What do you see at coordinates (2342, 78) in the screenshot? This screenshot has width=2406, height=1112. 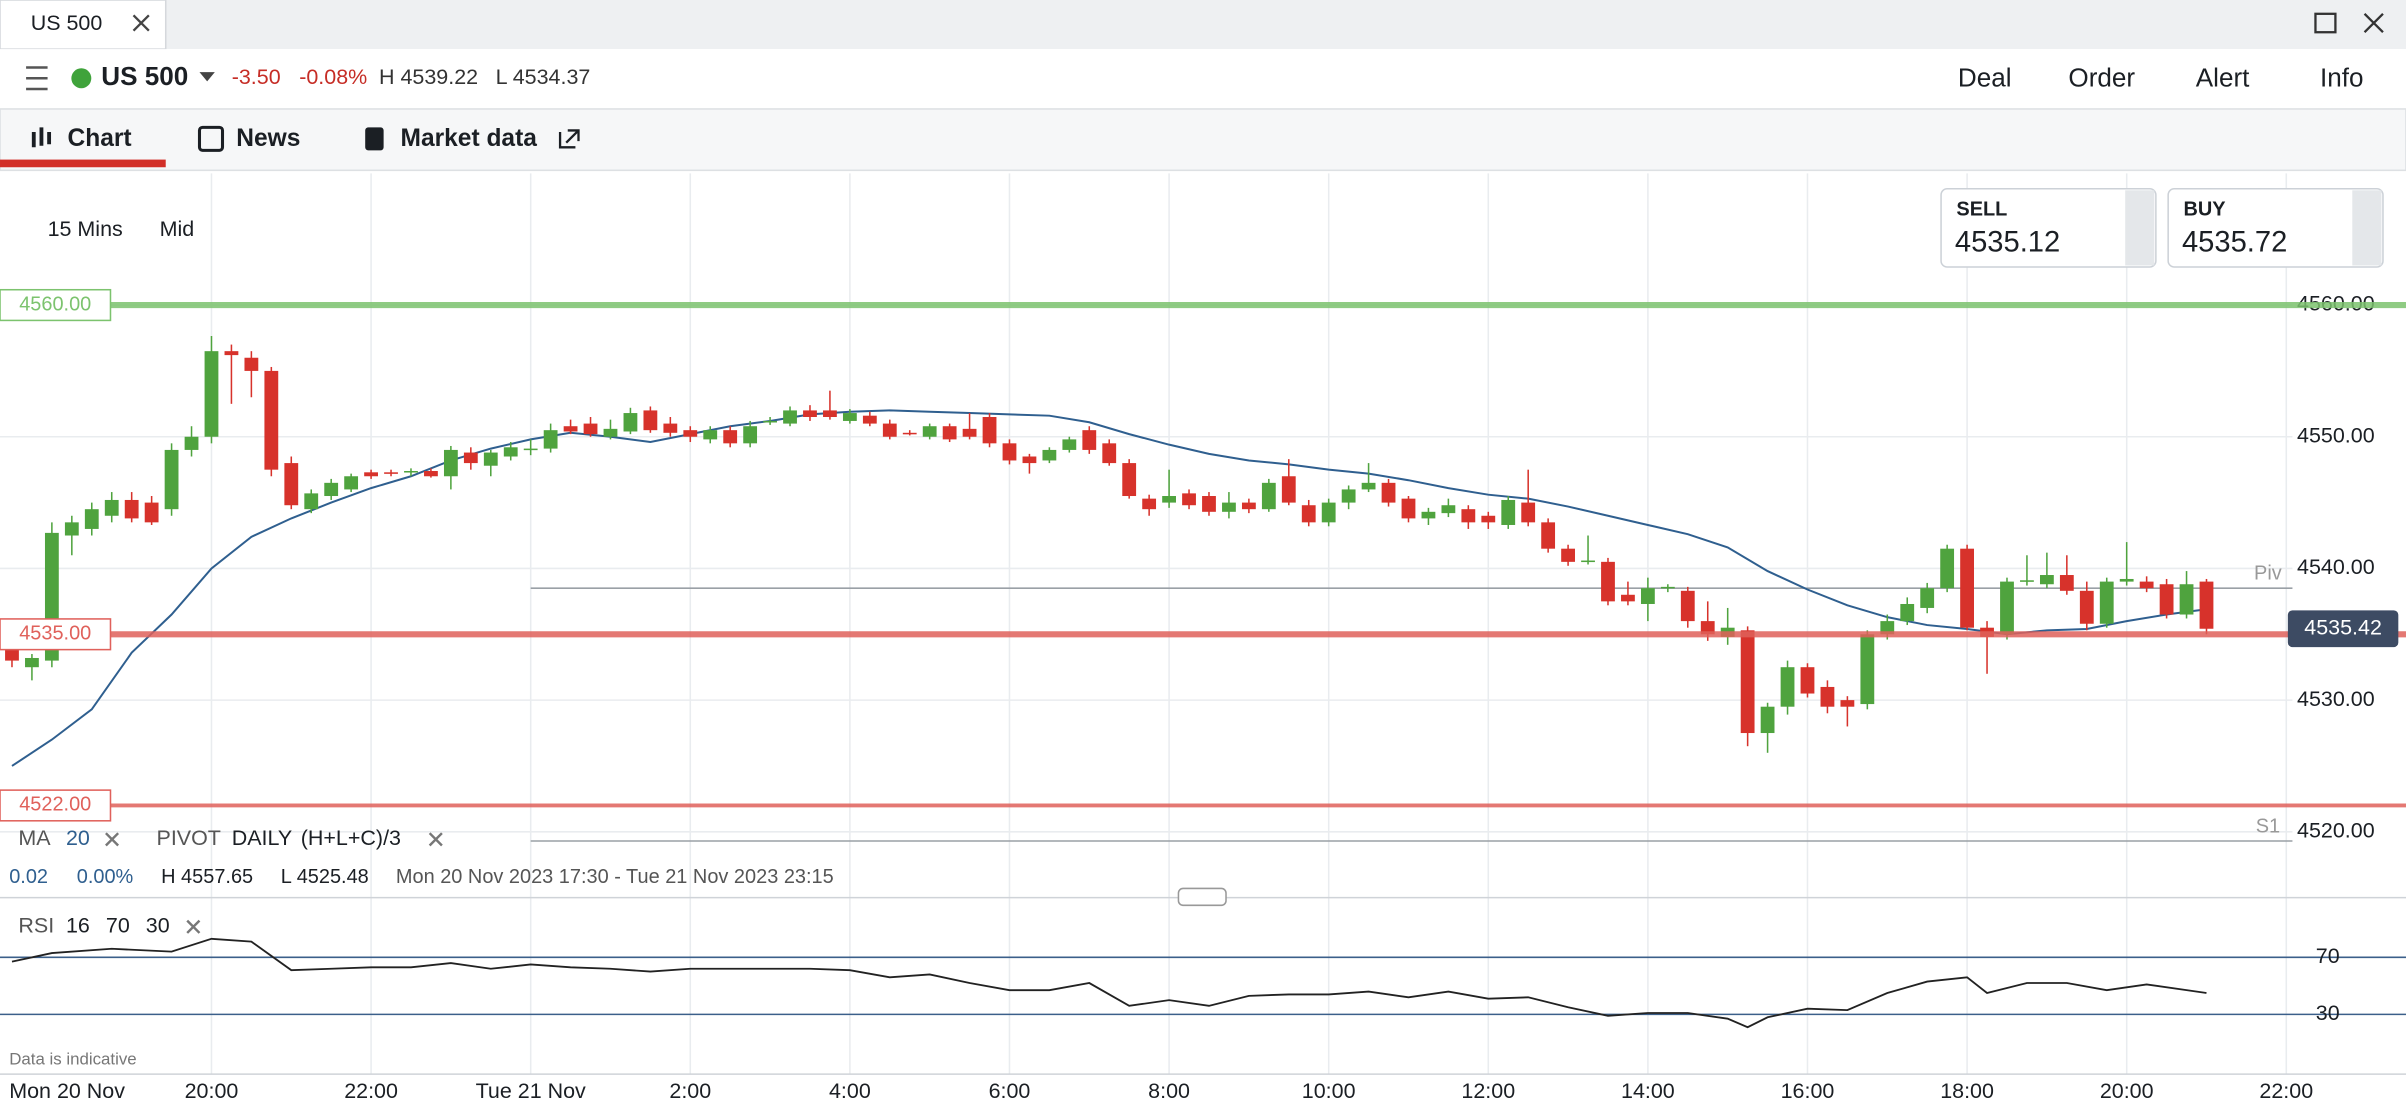 I see `action-button: Info` at bounding box center [2342, 78].